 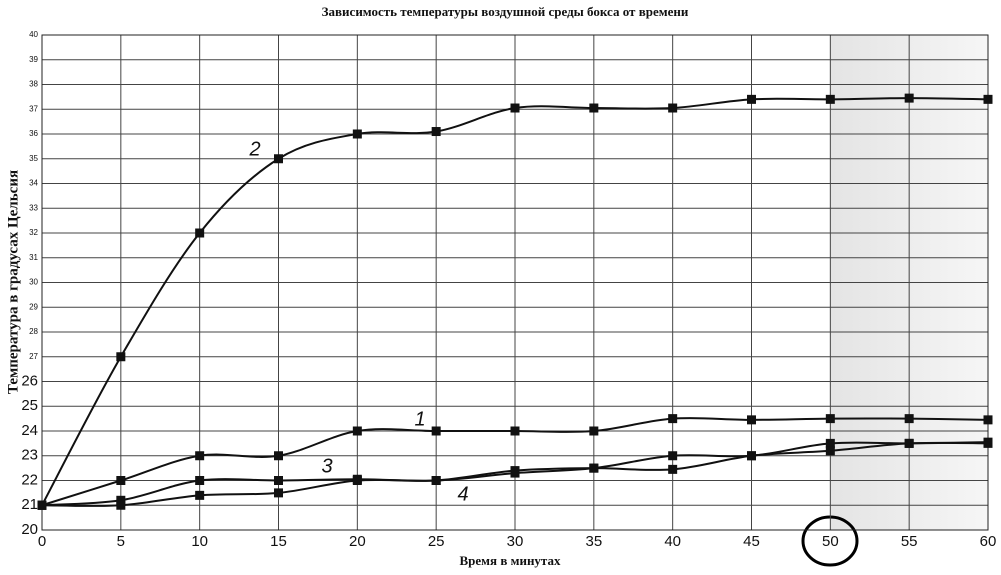 I want to click on y-tick-label: 39, so click(x=33, y=59).